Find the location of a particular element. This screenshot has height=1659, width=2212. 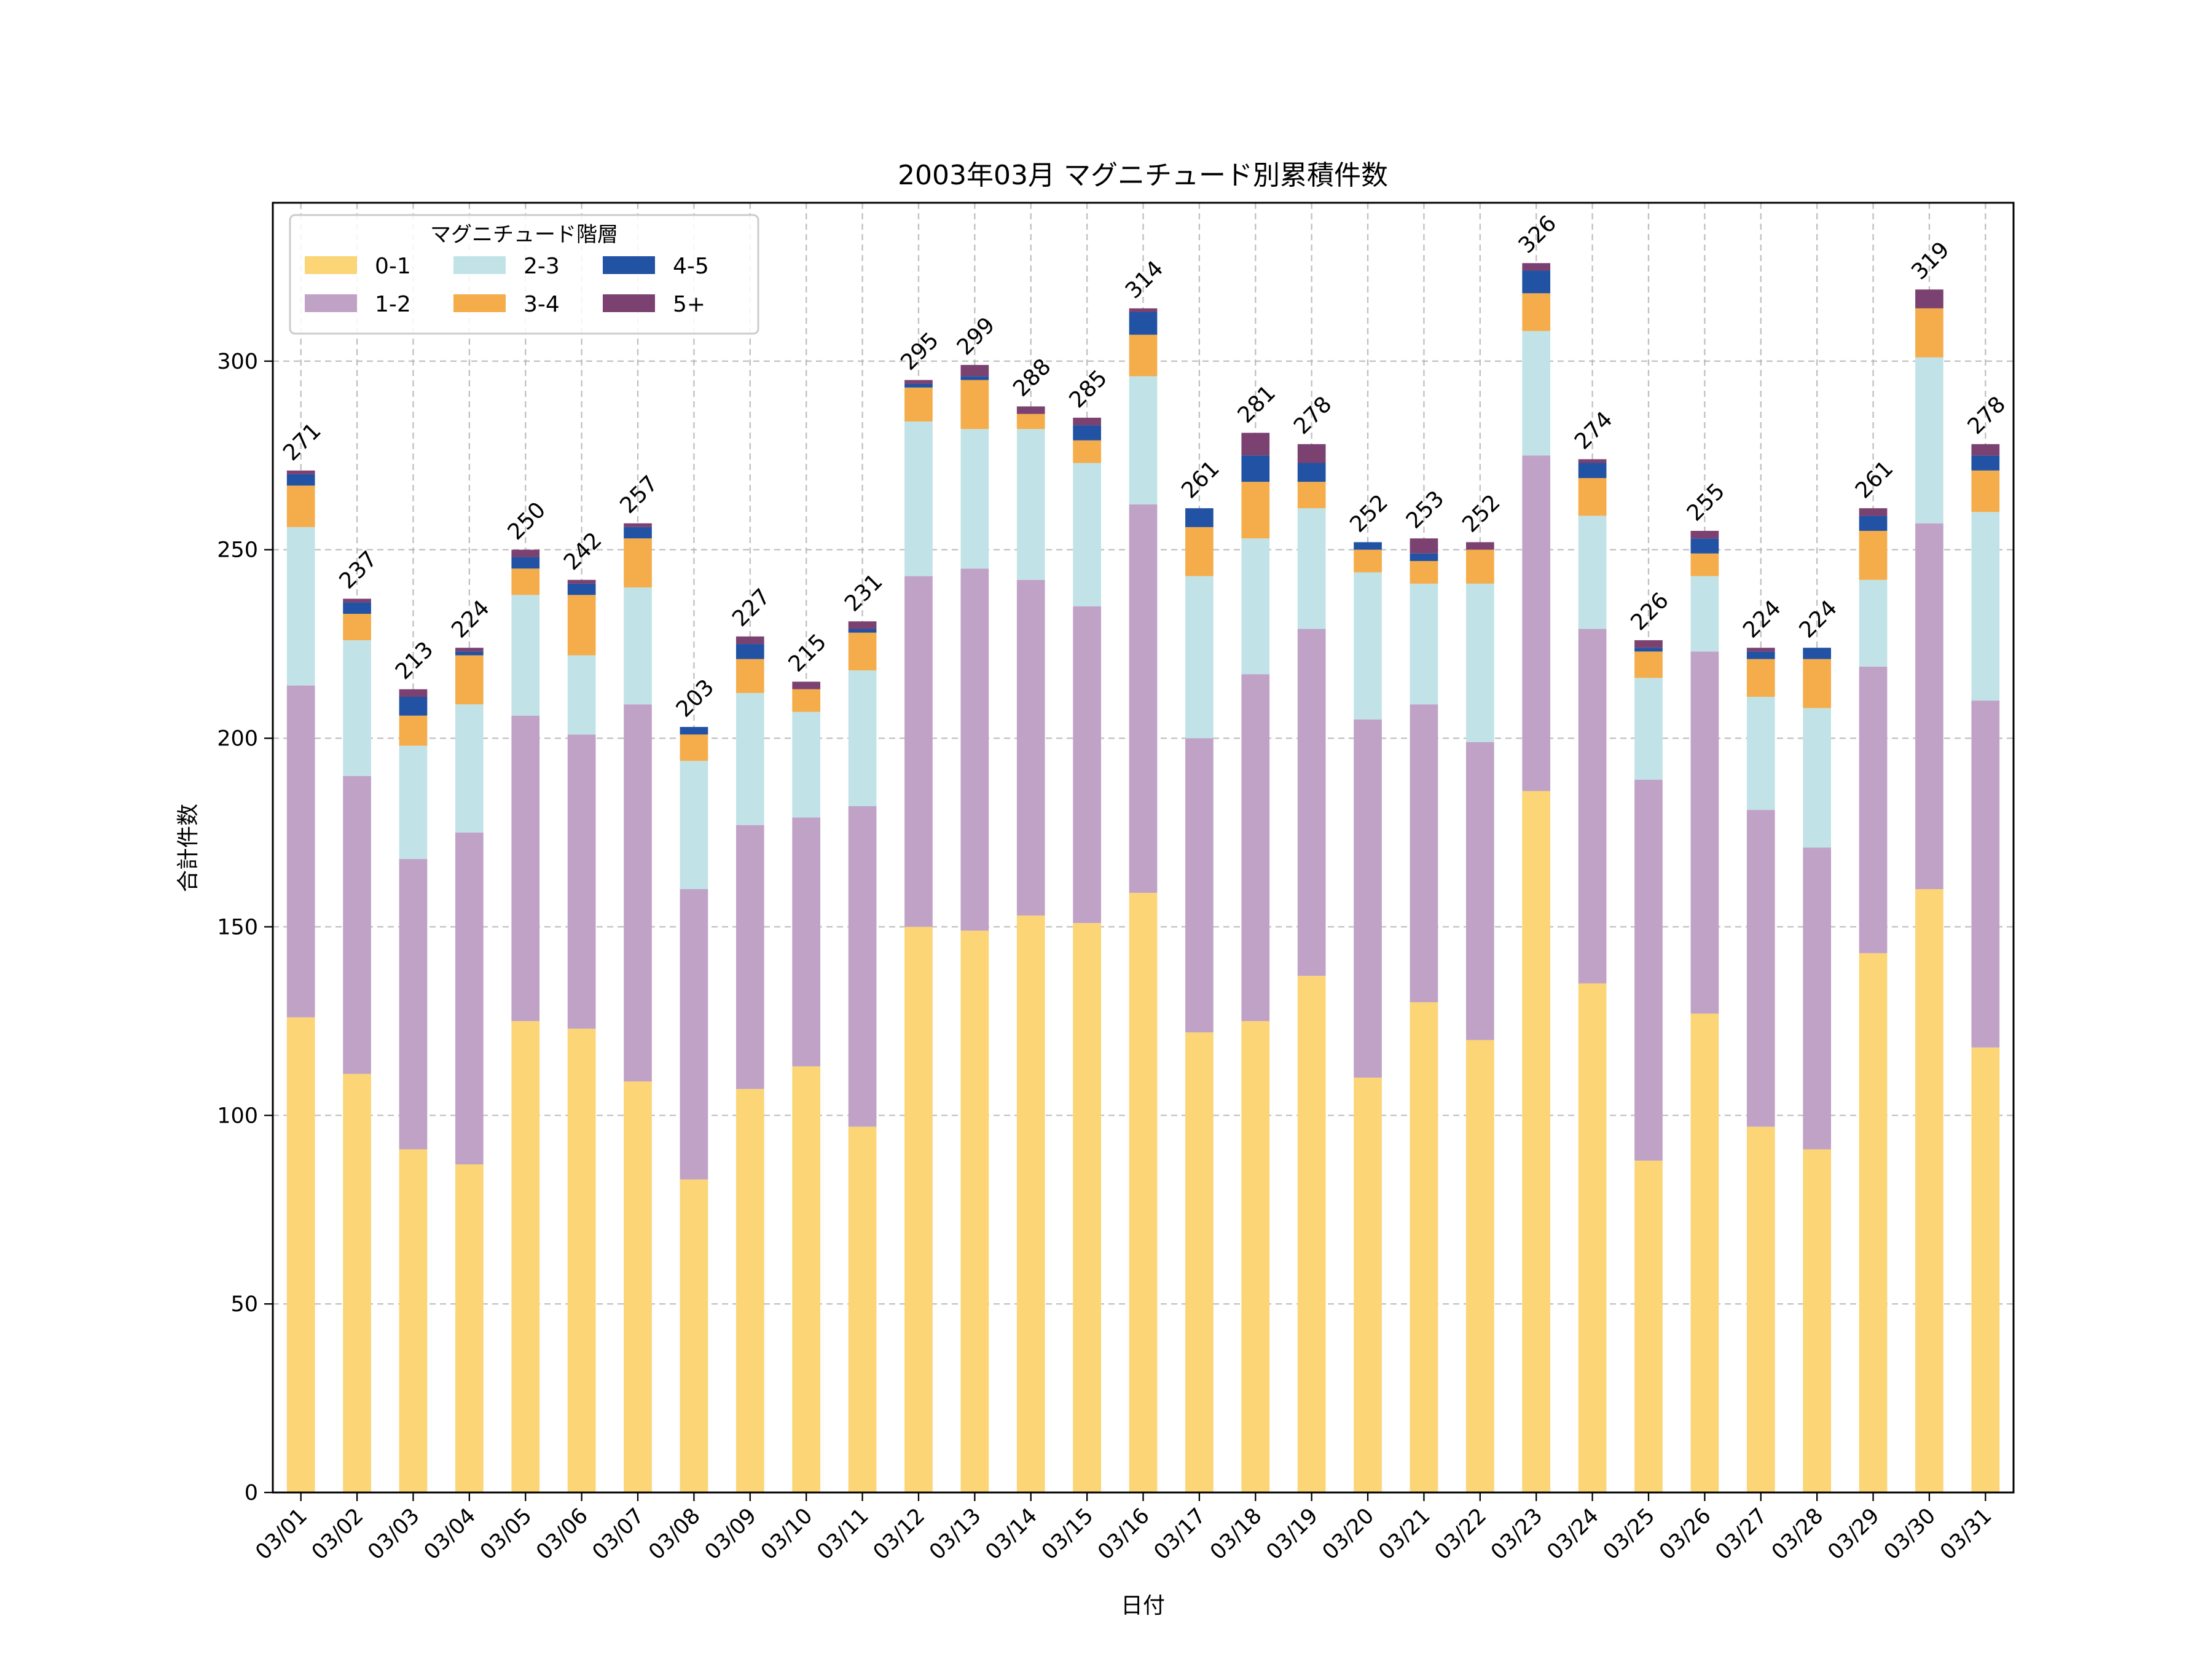

legend-label: 5+ is located at coordinates (689, 304).